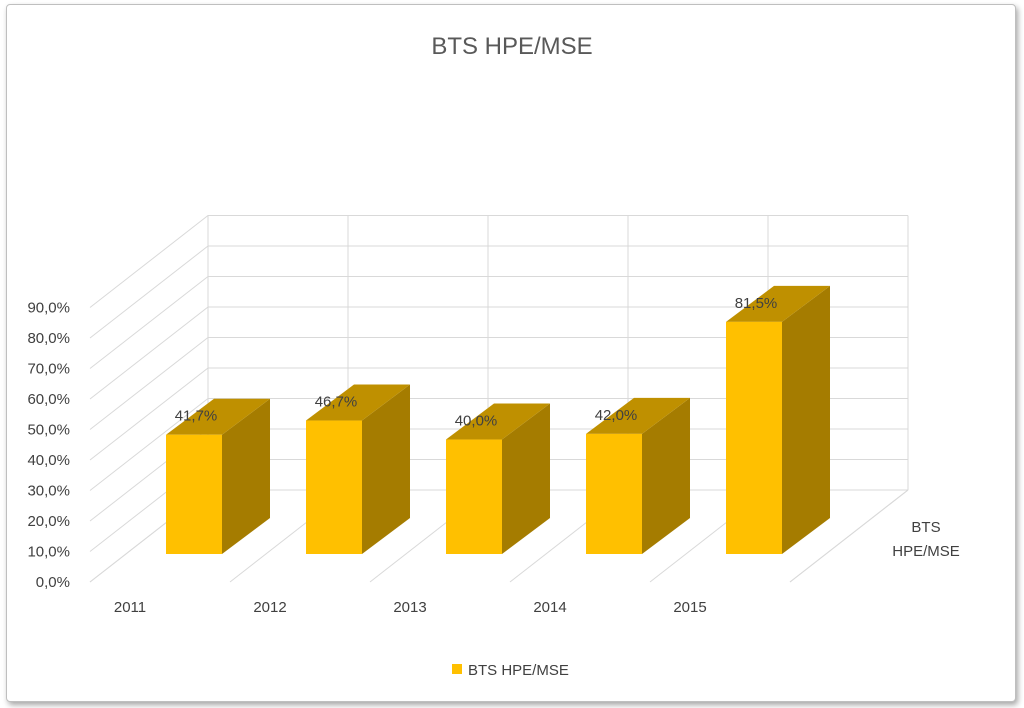  I want to click on x-category-label: 2013, so click(409, 607).